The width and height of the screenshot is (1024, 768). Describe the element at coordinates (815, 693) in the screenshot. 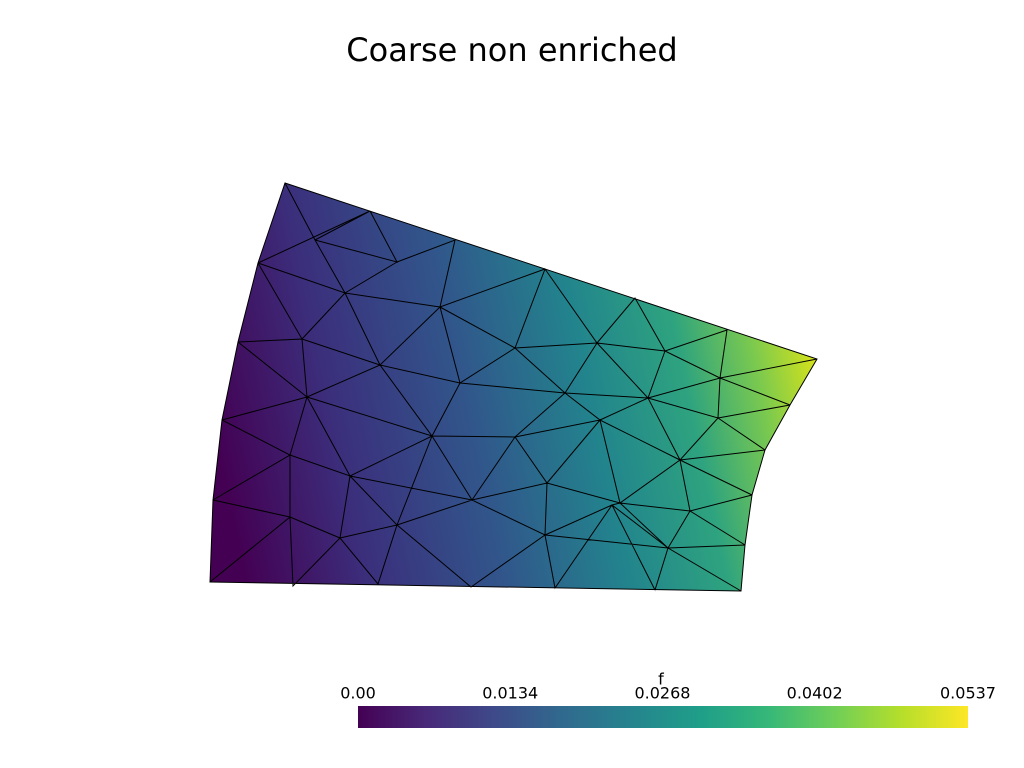

I see `colorbar-tick-label: 0.0402` at that location.